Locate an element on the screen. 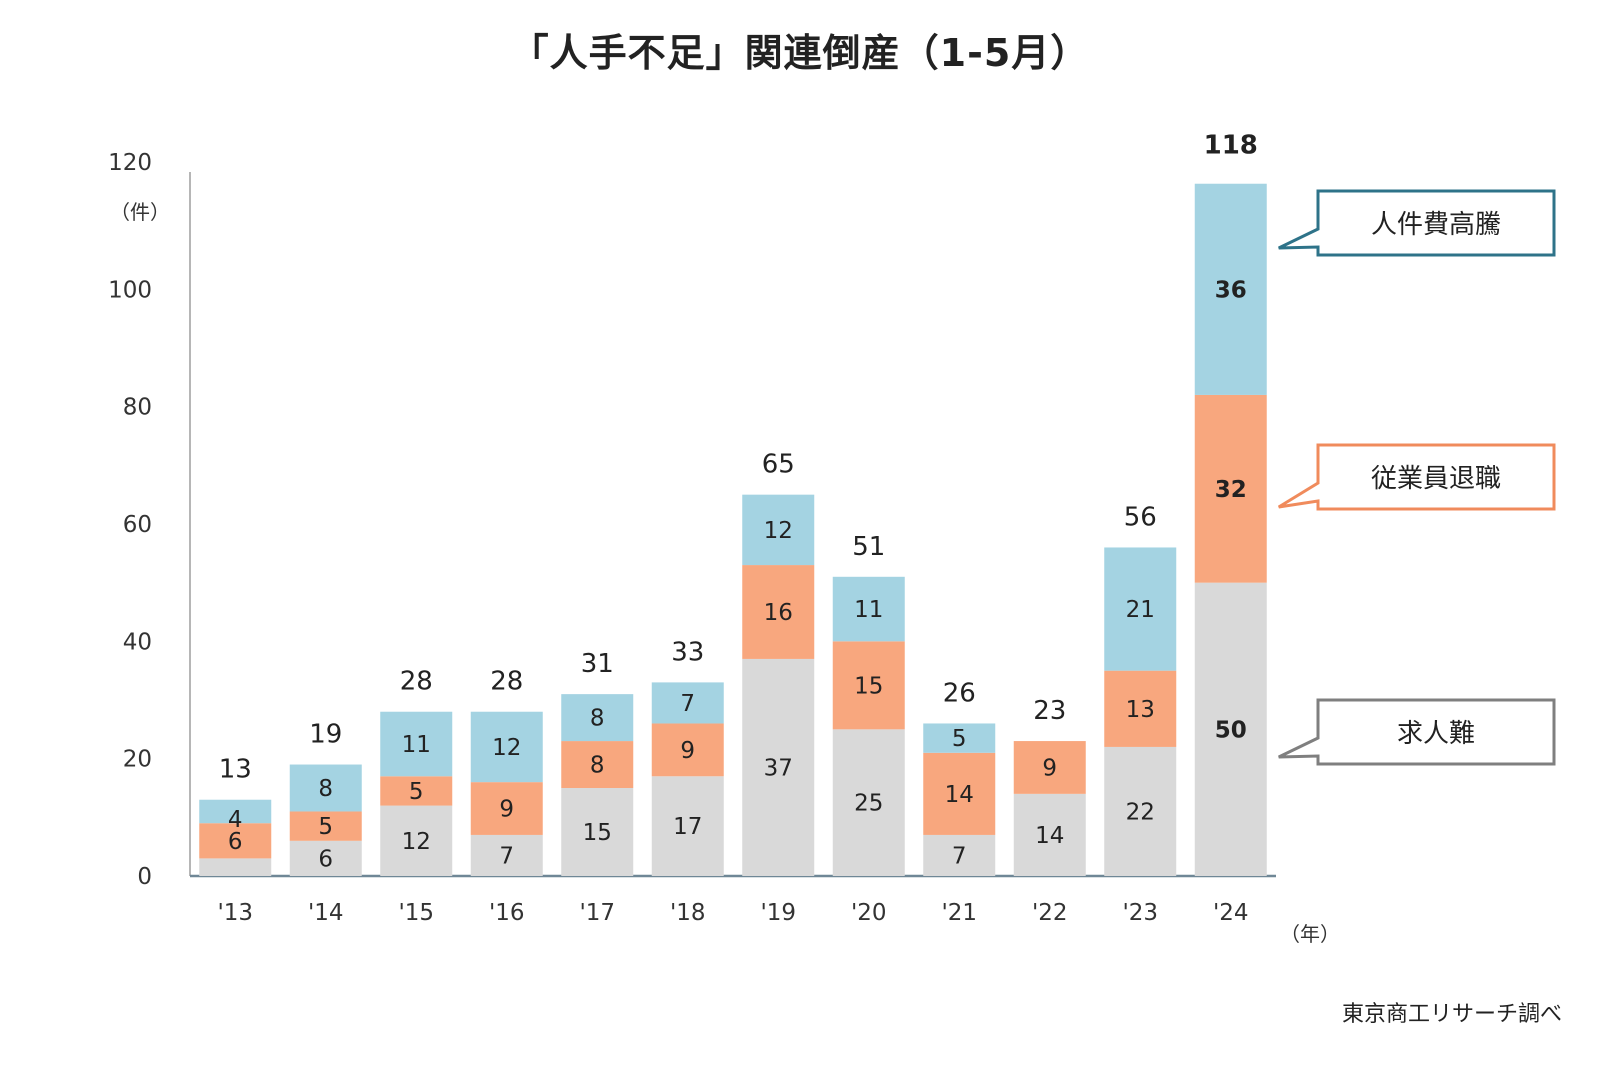 This screenshot has width=1600, height=1066. total-value-label: 19 is located at coordinates (325, 735).